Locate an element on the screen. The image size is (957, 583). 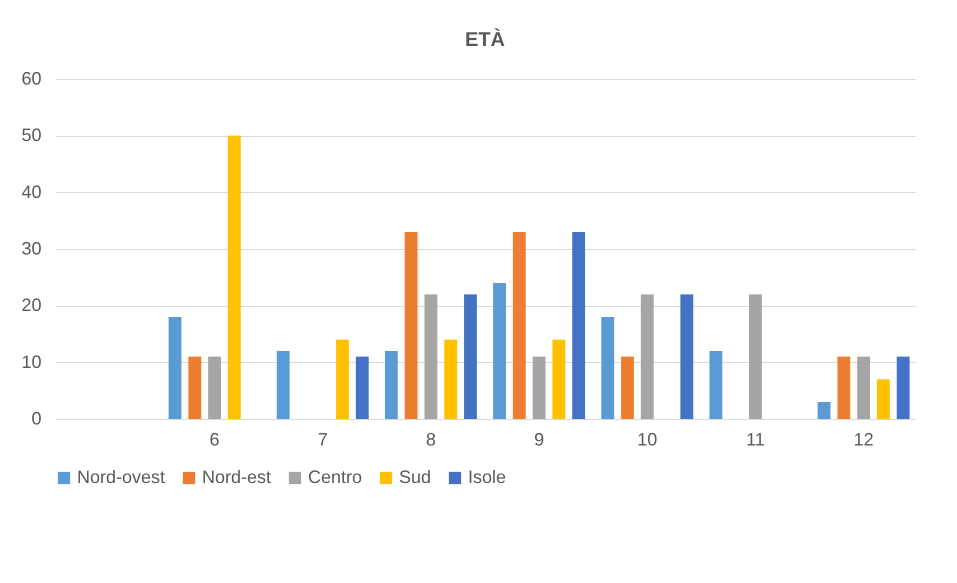
y-tick-label: 50 is located at coordinates (31, 135).